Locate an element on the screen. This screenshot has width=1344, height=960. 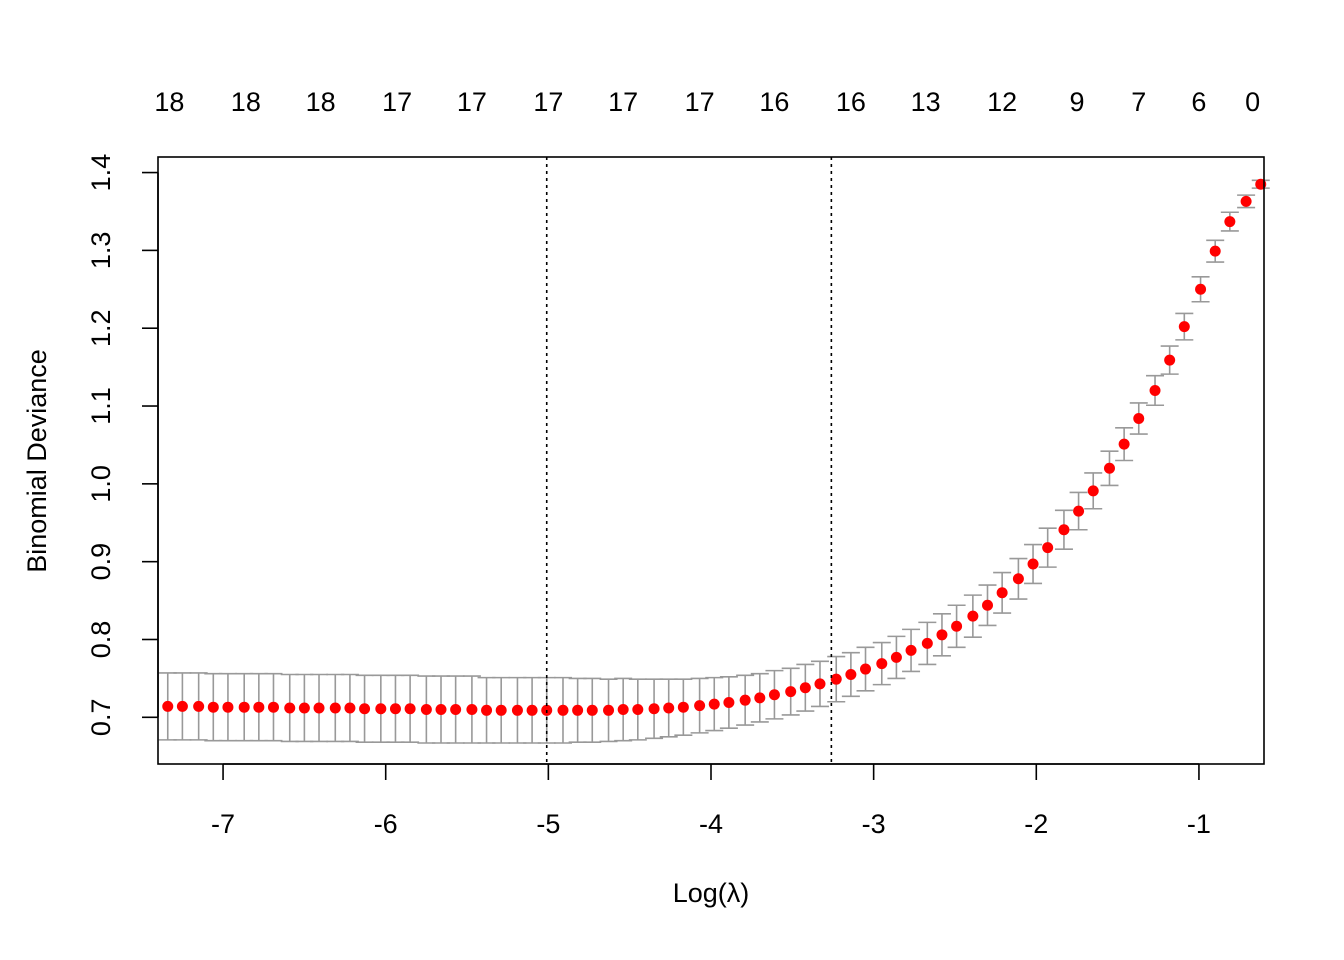
top-count-label: 7 is located at coordinates (1138, 102).